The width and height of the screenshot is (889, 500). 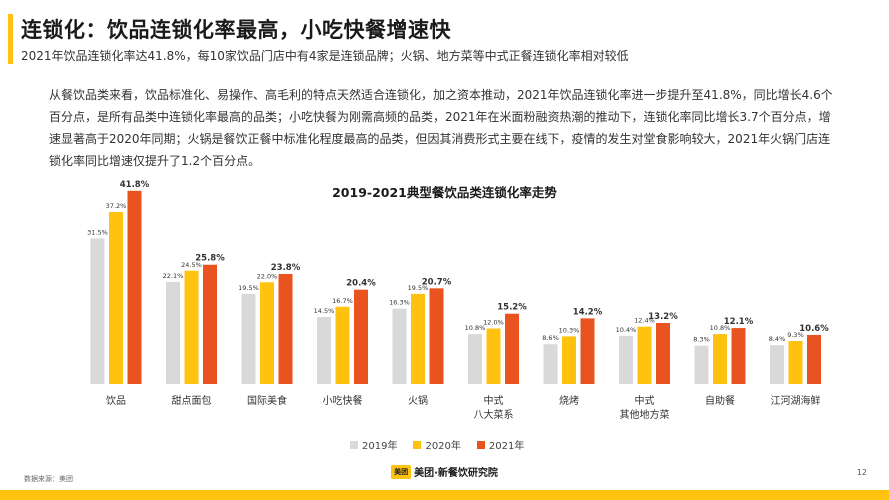 I want to click on data-label-2019年-中式八大菜系: 10.8%, so click(x=475, y=328).